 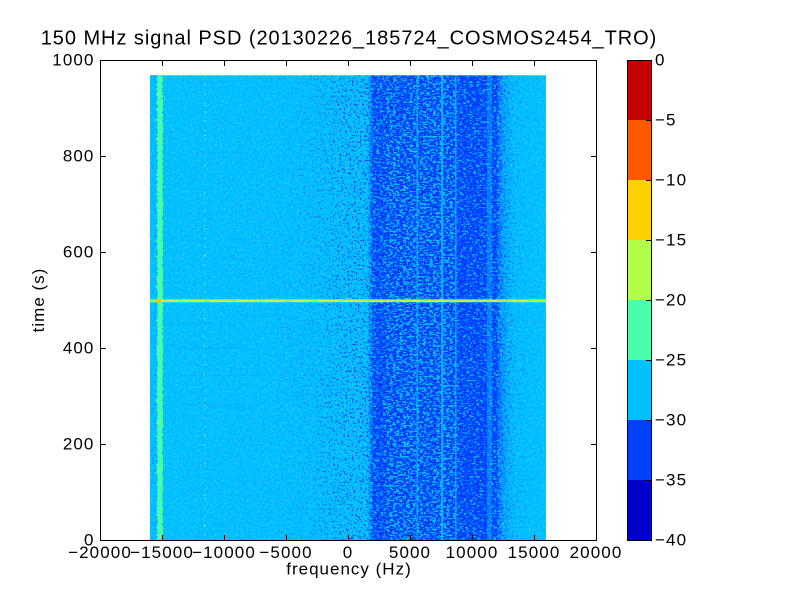 I want to click on svg-text: −40, so click(x=671, y=540).